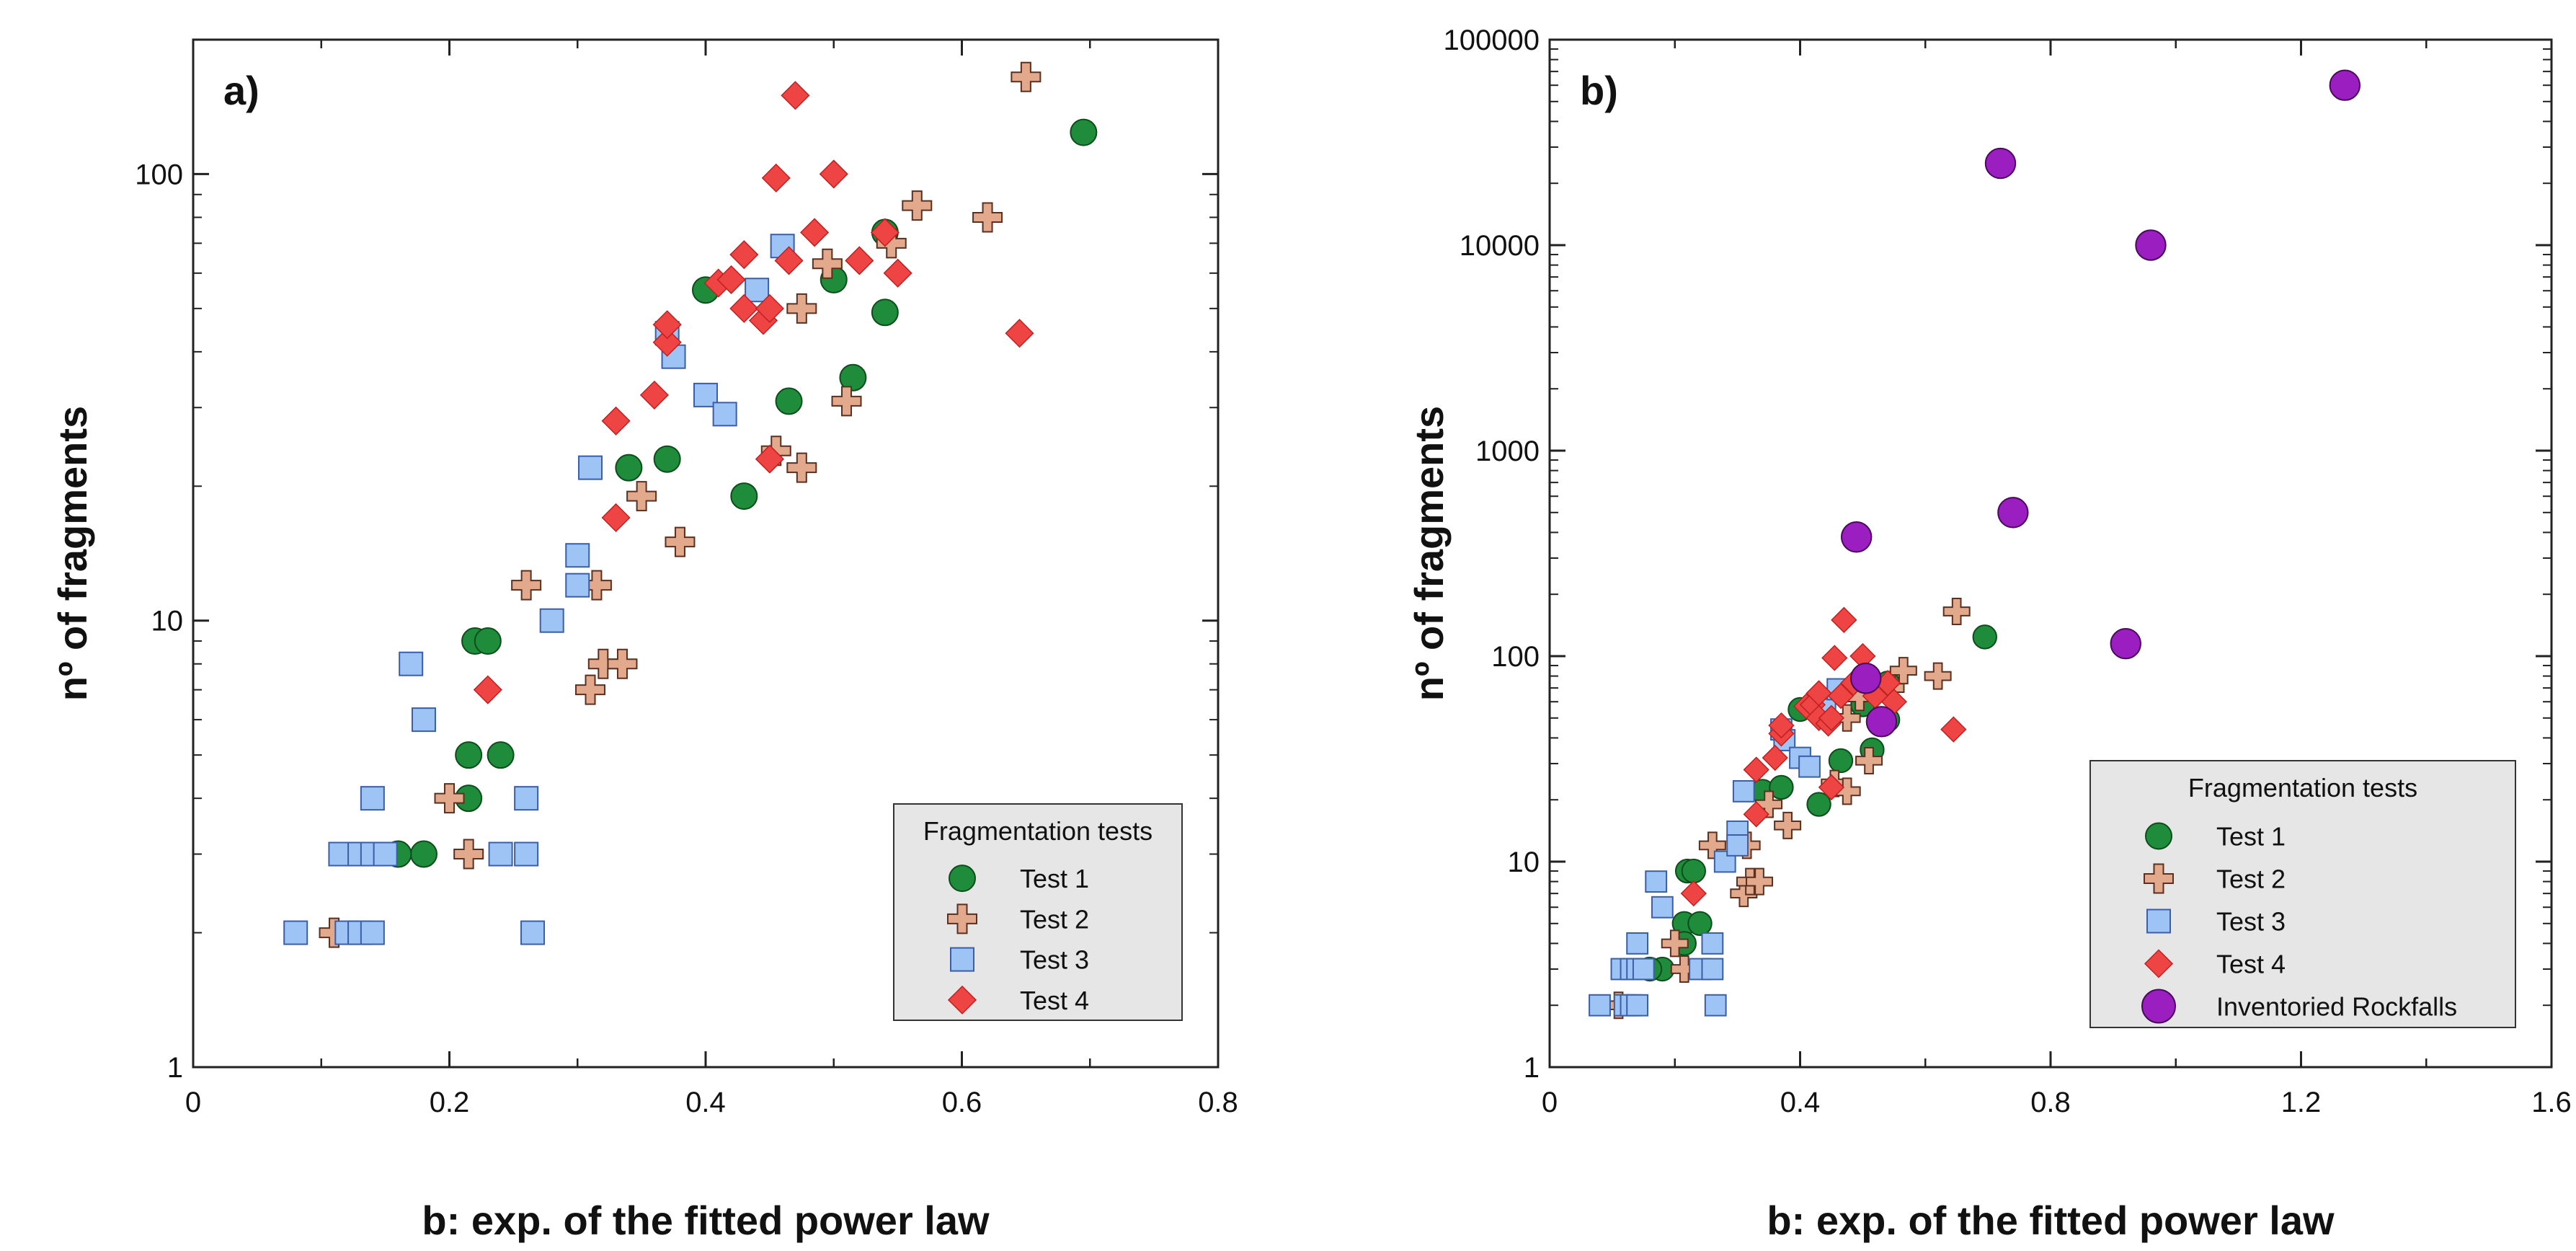  I want to click on legend-label-test-1: Test 1, so click(2251, 837).